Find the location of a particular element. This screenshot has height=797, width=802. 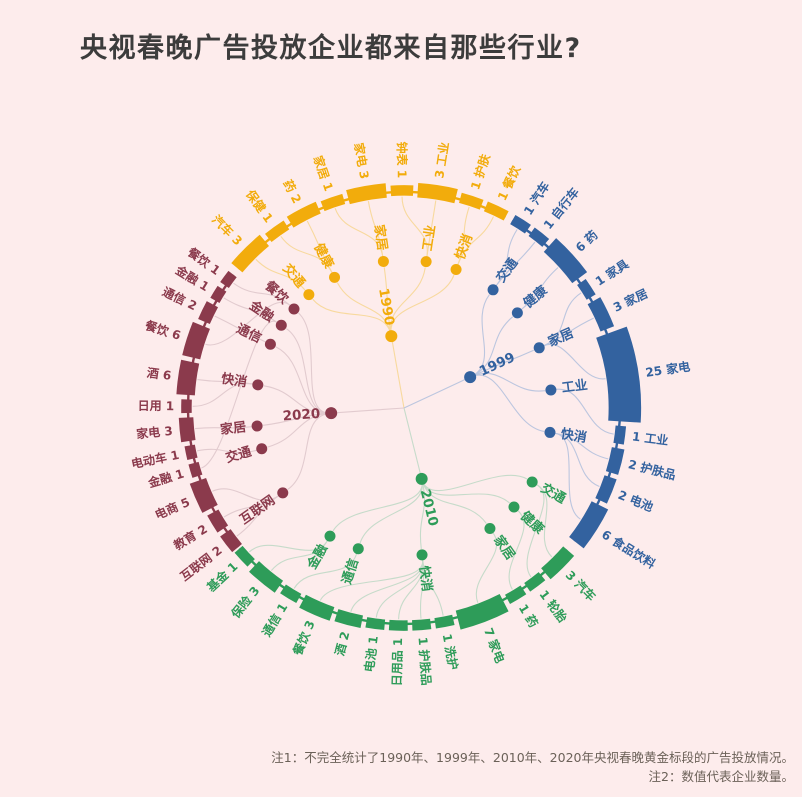

industry-label: 家居 1 is located at coordinates (324, 173).